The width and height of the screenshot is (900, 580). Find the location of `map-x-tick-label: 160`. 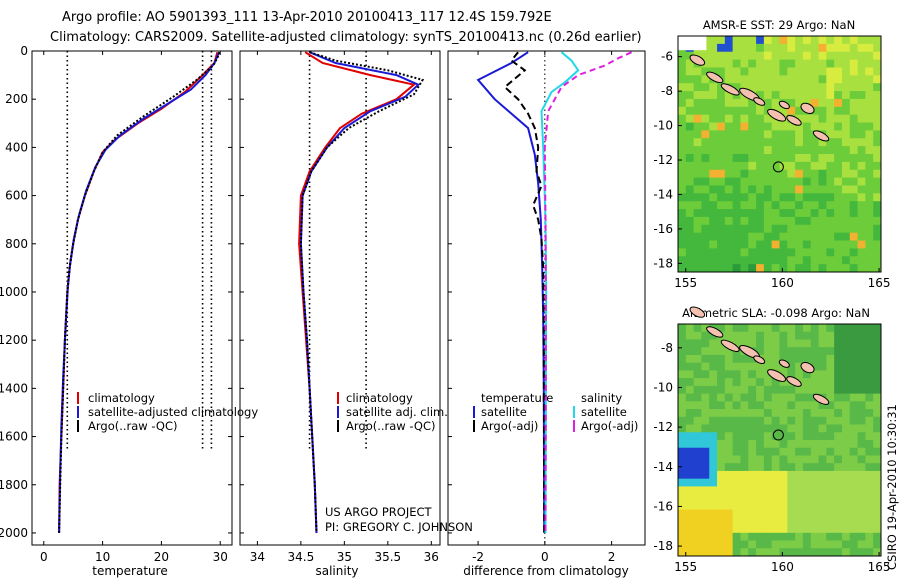

map-x-tick-label: 160 is located at coordinates (782, 567).